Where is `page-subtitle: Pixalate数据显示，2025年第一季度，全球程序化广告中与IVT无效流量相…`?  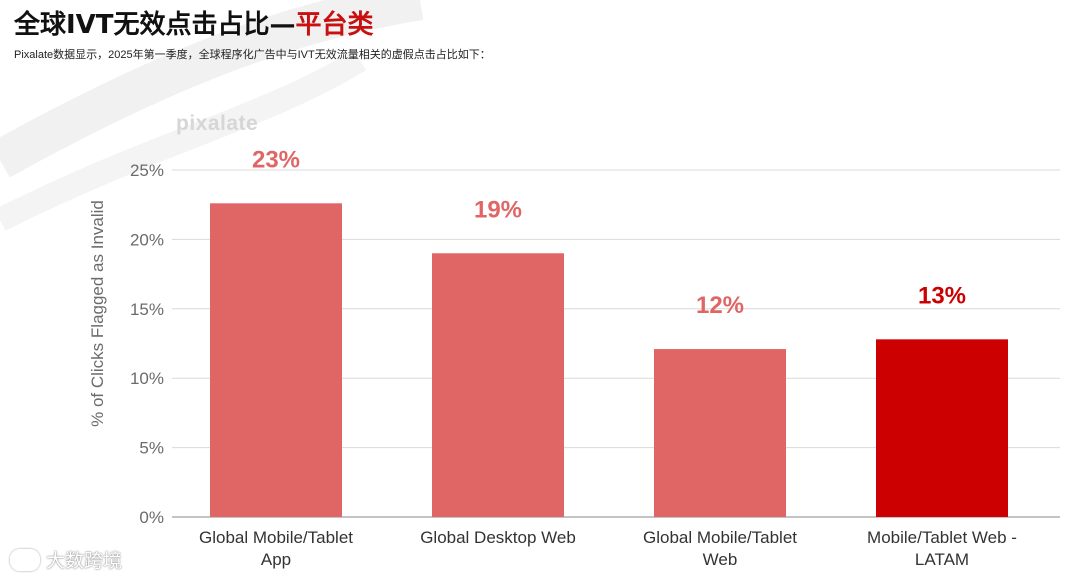 page-subtitle: Pixalate数据显示，2025年第一季度，全球程序化广告中与IVT无效流量相… is located at coordinates (252, 55).